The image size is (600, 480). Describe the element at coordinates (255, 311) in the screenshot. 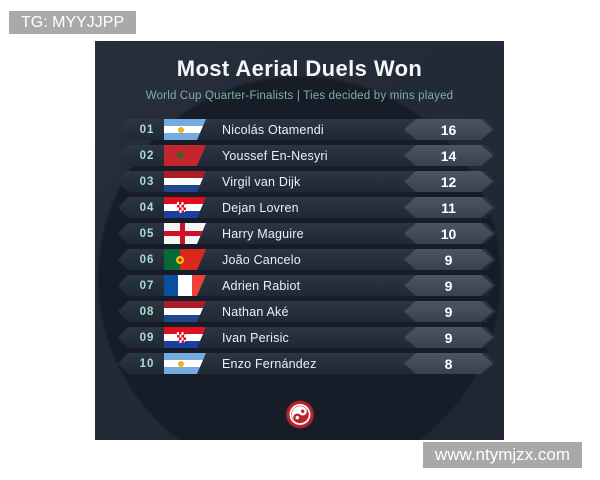

I see `player-name: Nathan Aké` at that location.